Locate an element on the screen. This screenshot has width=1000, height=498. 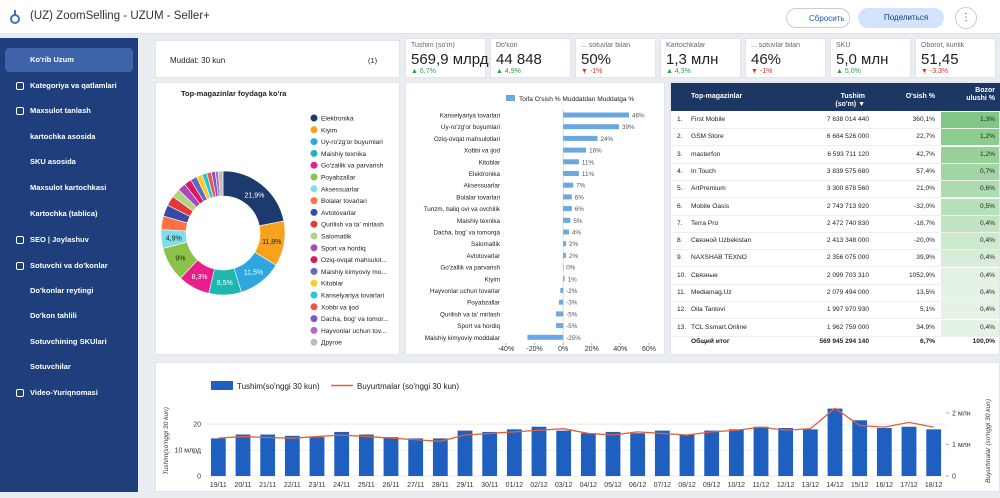
nav-item: SKU asosida is located at coordinates (53, 161).